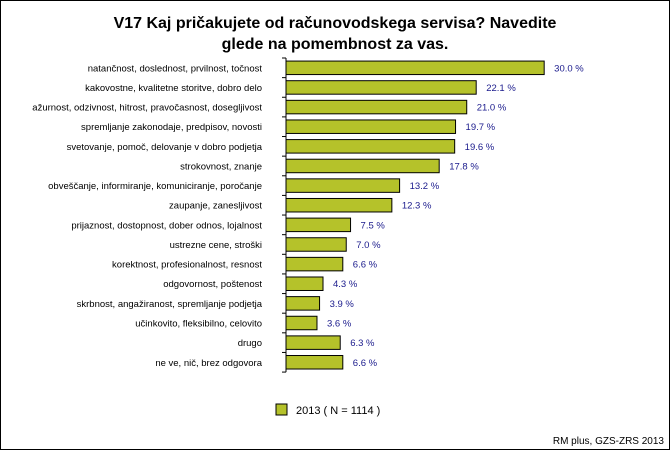 Image resolution: width=670 pixels, height=450 pixels. Describe the element at coordinates (342, 304) in the screenshot. I see `value-label: 3.9 %` at that location.